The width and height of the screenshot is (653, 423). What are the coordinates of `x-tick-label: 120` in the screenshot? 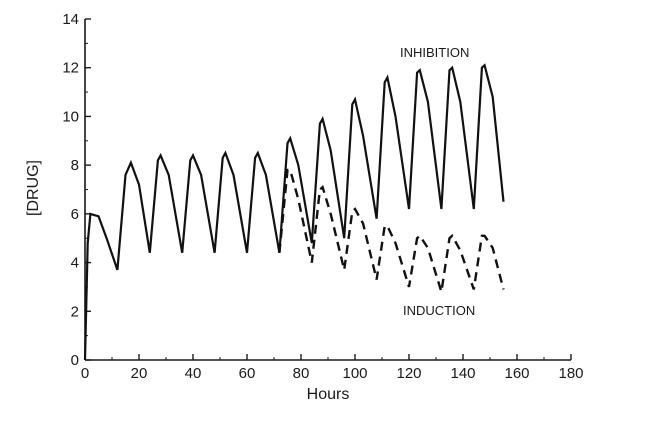 It's located at (408, 373).